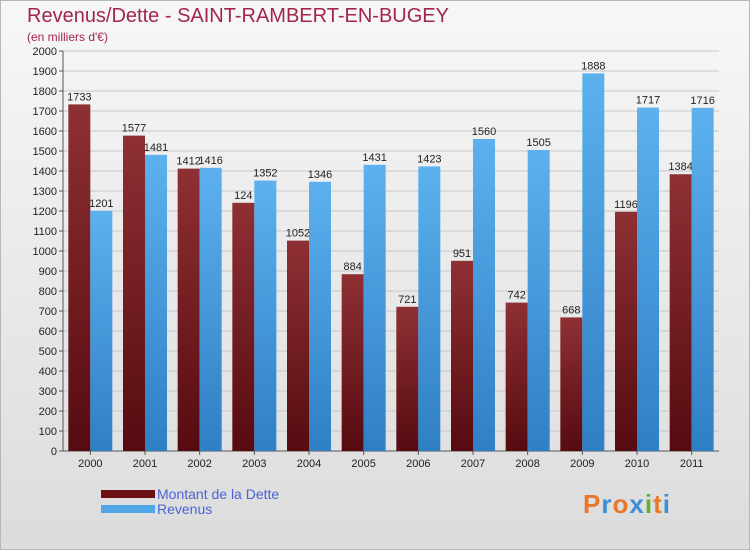  Describe the element at coordinates (702, 101) in the screenshot. I see `bar-label-revenus: 1716` at that location.